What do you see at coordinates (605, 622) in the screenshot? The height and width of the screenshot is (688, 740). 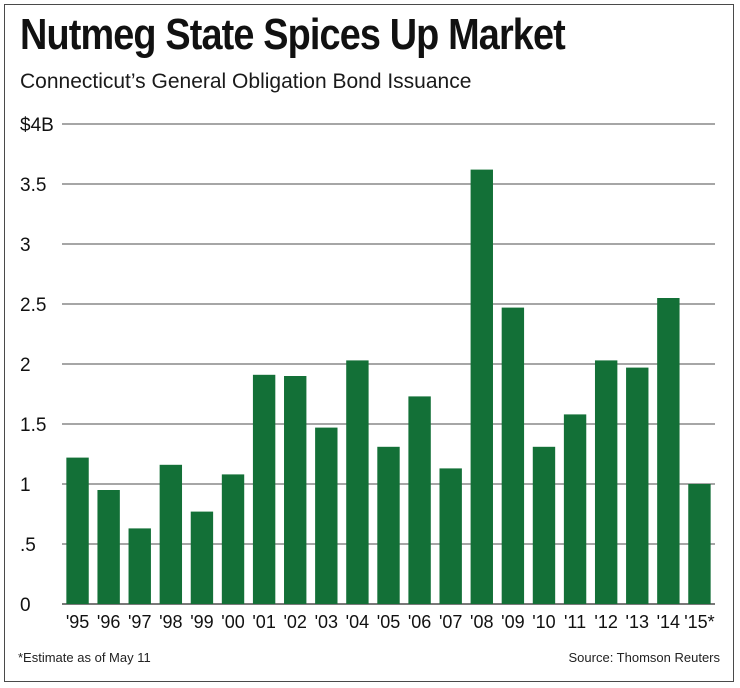 I see `x-tick-label: '12` at bounding box center [605, 622].